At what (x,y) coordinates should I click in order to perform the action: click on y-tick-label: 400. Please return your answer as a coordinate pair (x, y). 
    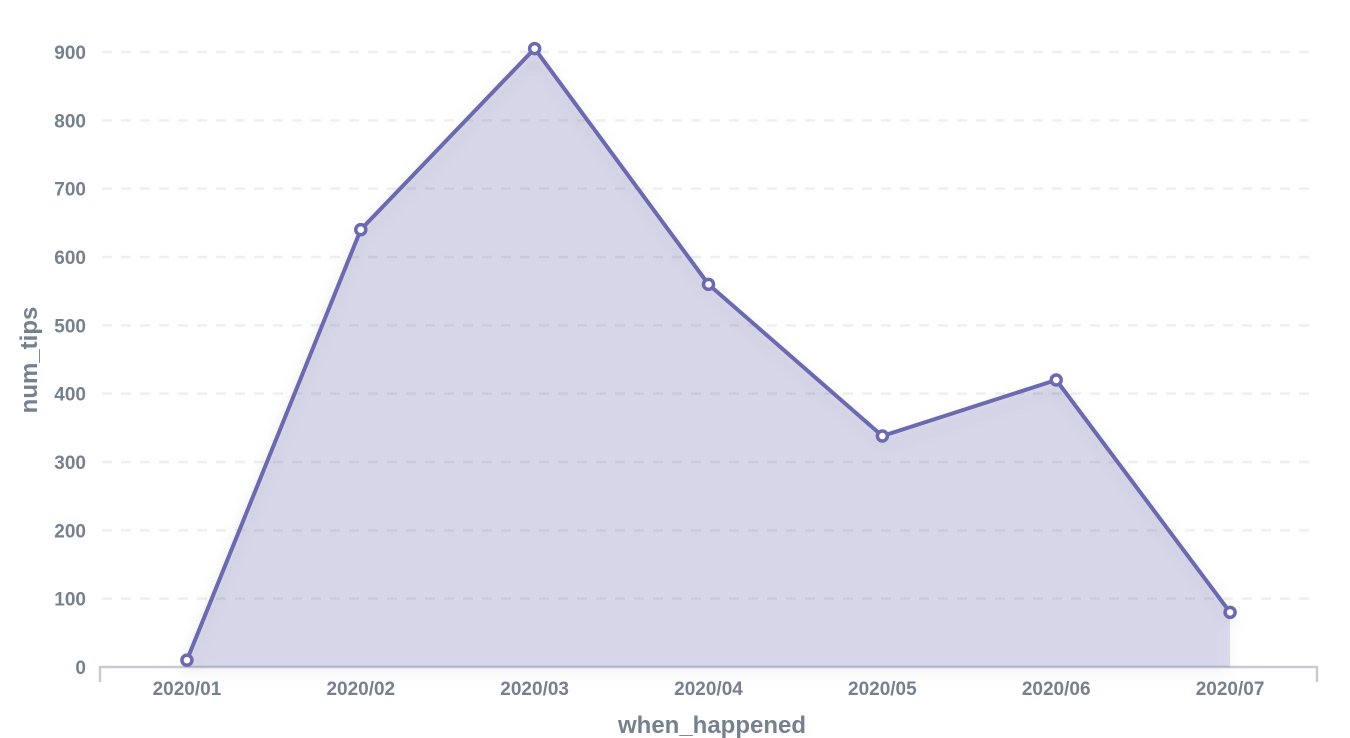
    Looking at the image, I should click on (70, 395).